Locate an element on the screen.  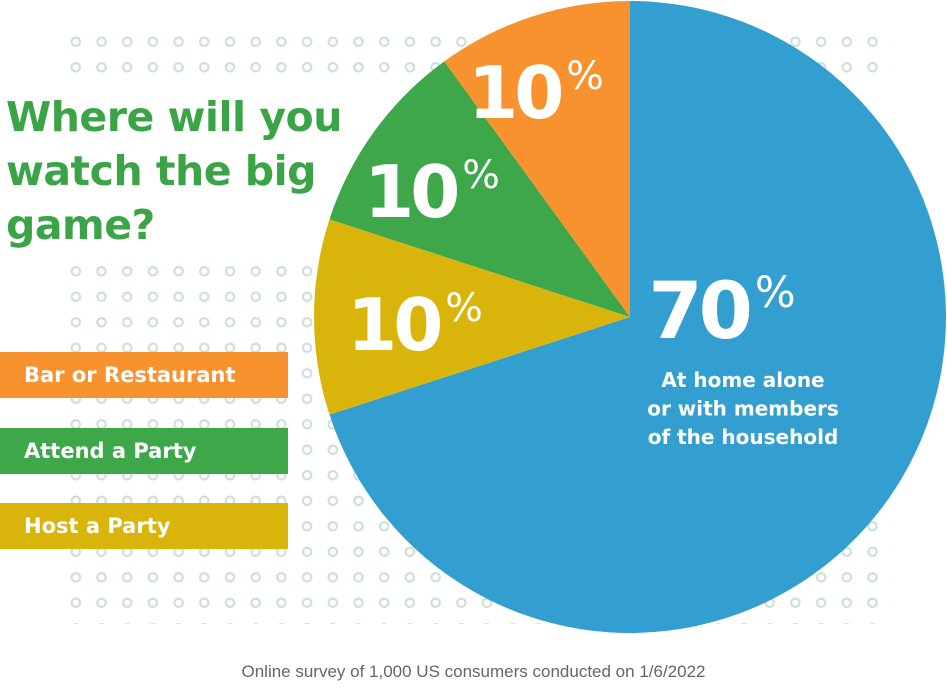
slice-category-label: At home alone is located at coordinates (742, 380).